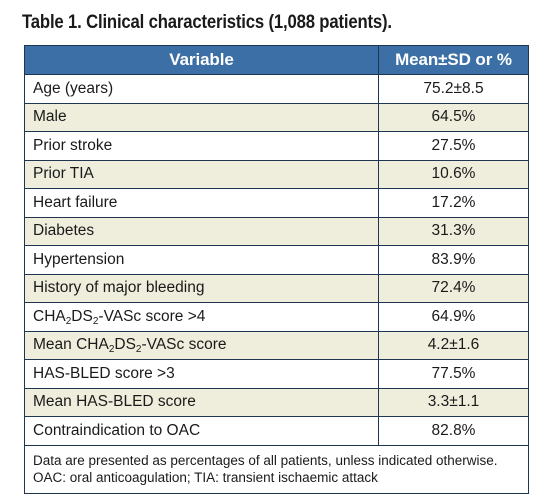  Describe the element at coordinates (453, 431) in the screenshot. I see `row-value: 82.8%` at that location.